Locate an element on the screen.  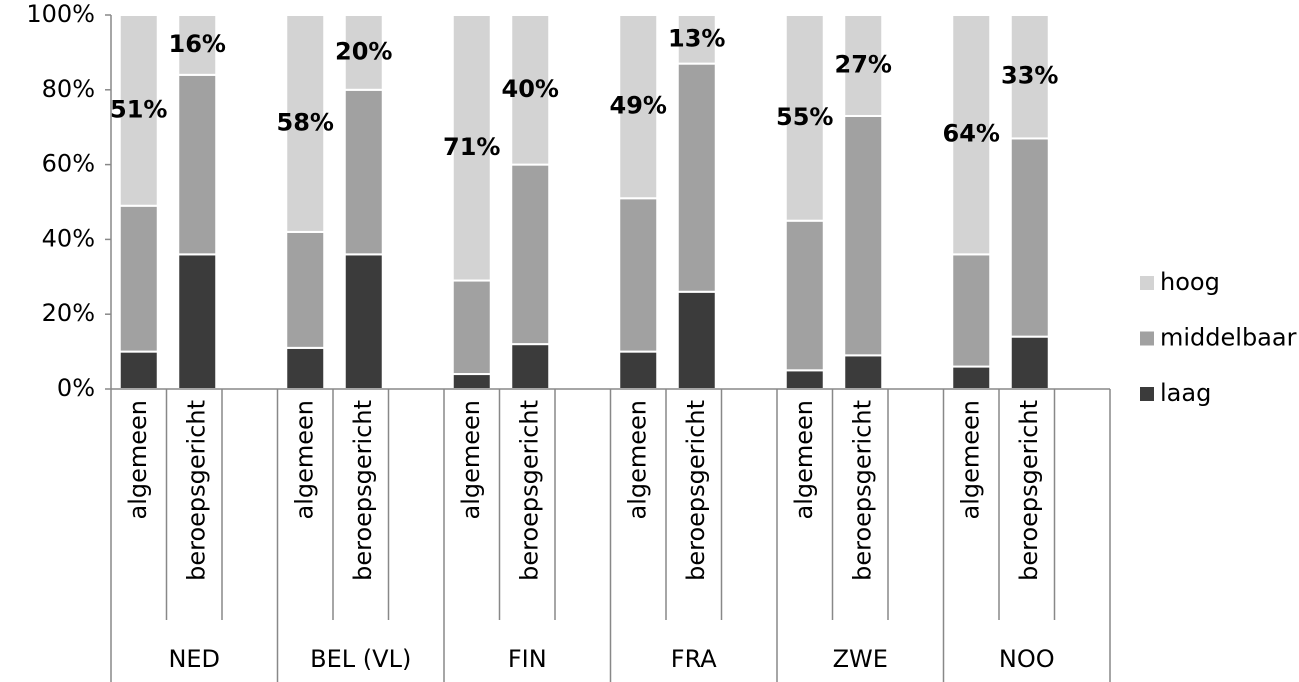
group-label: ZWE is located at coordinates (860, 659).